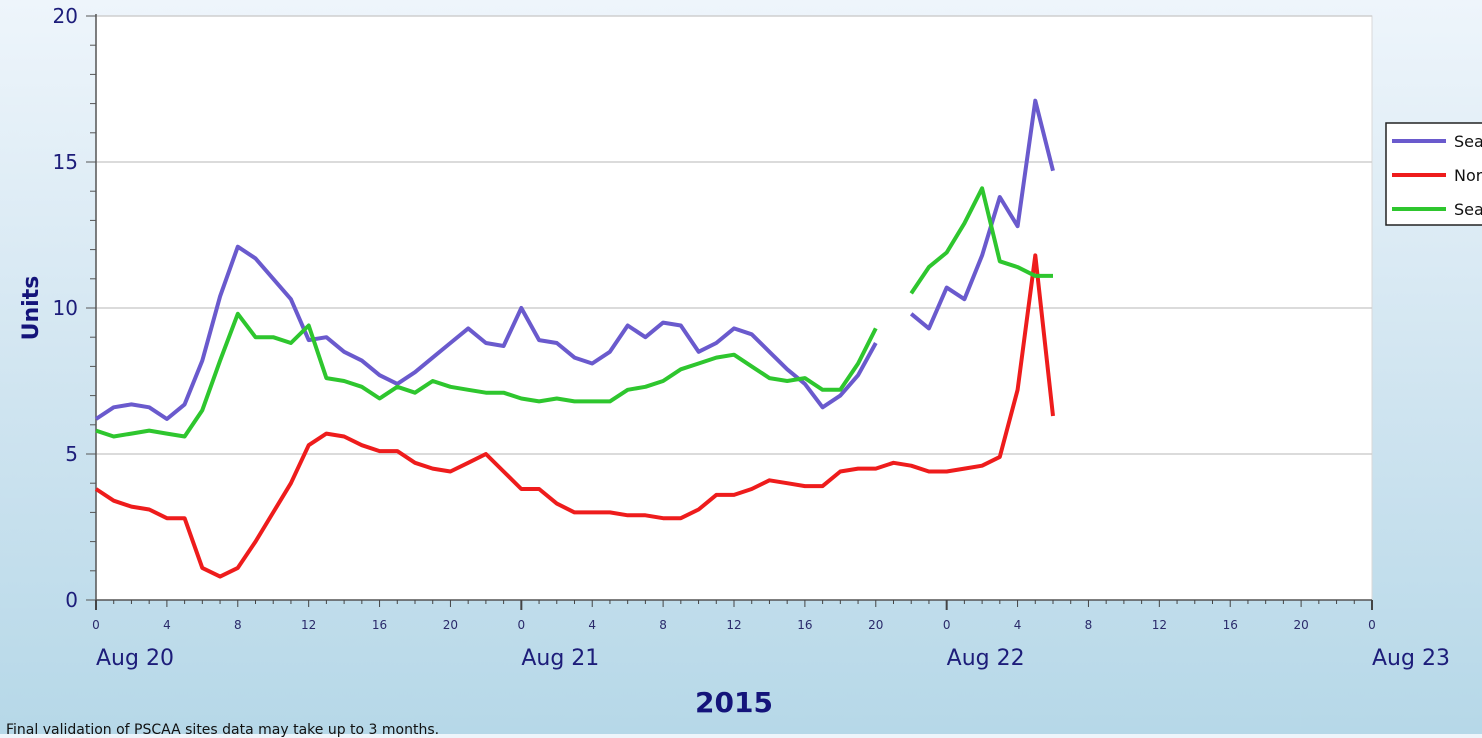  What do you see at coordinates (560, 658) in the screenshot?
I see `x-day-label: Aug 21` at bounding box center [560, 658].